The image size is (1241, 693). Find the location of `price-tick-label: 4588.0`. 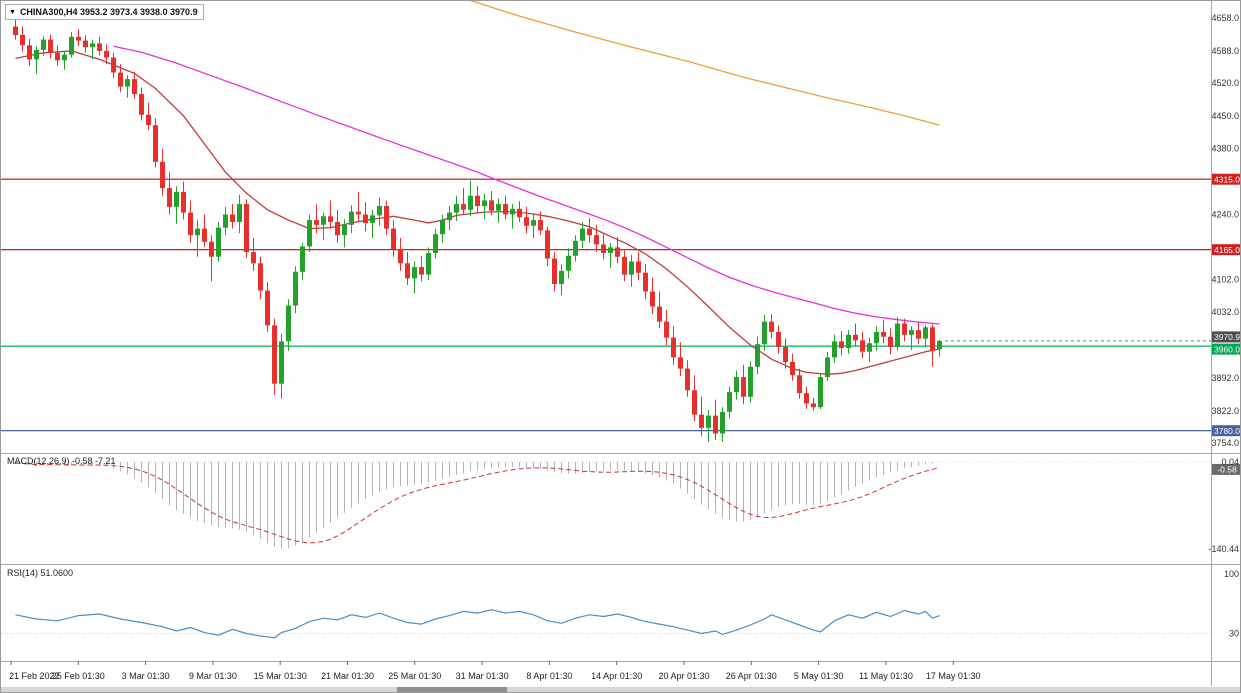

price-tick-label: 4588.0 is located at coordinates (1225, 51).